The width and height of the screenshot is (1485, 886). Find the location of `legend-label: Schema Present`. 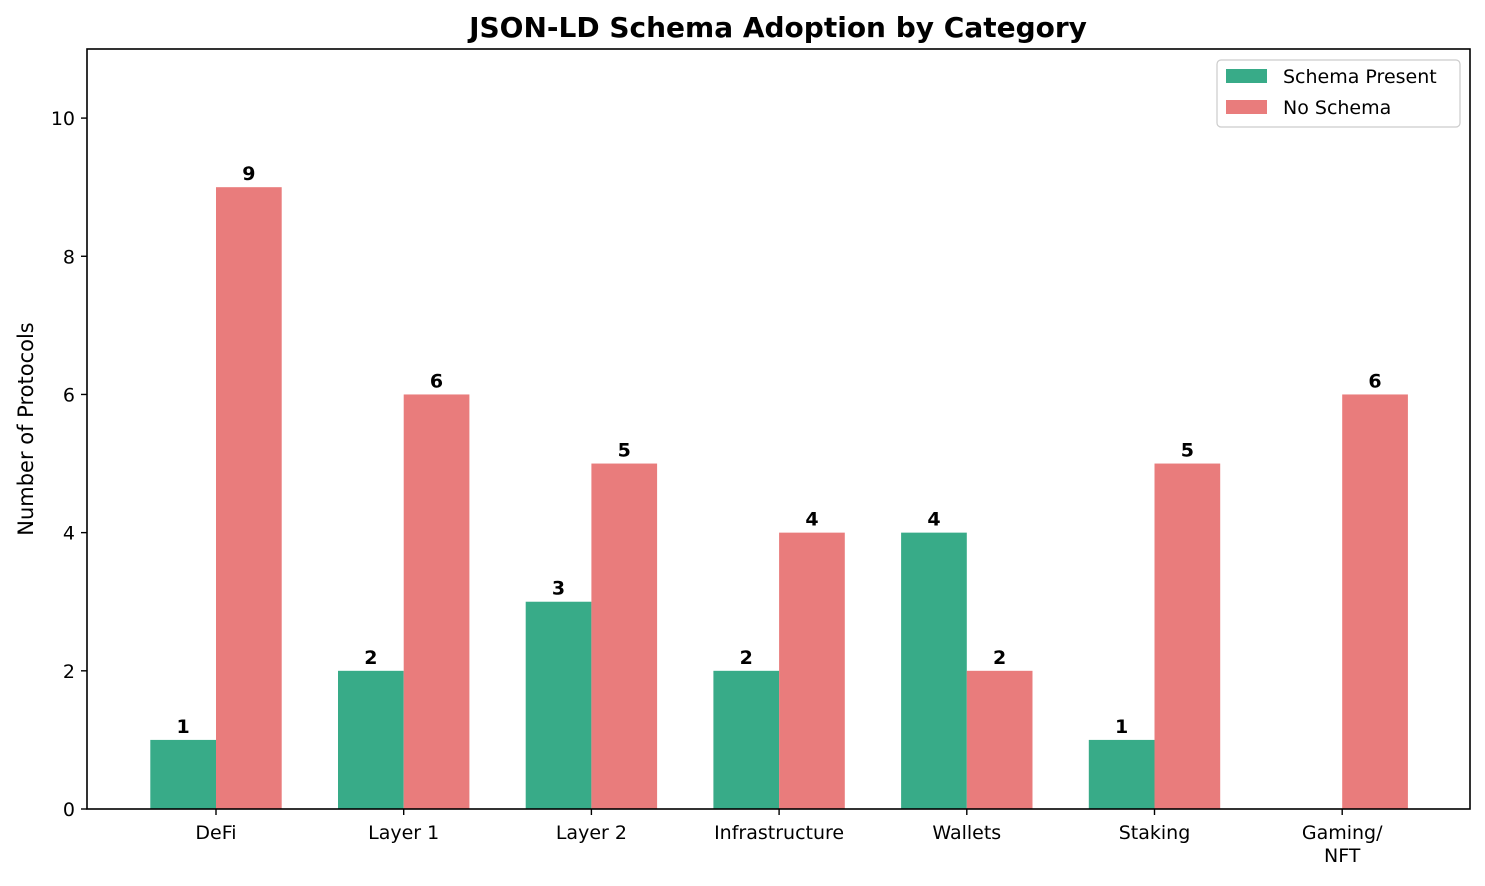

legend-label: Schema Present is located at coordinates (1360, 77).